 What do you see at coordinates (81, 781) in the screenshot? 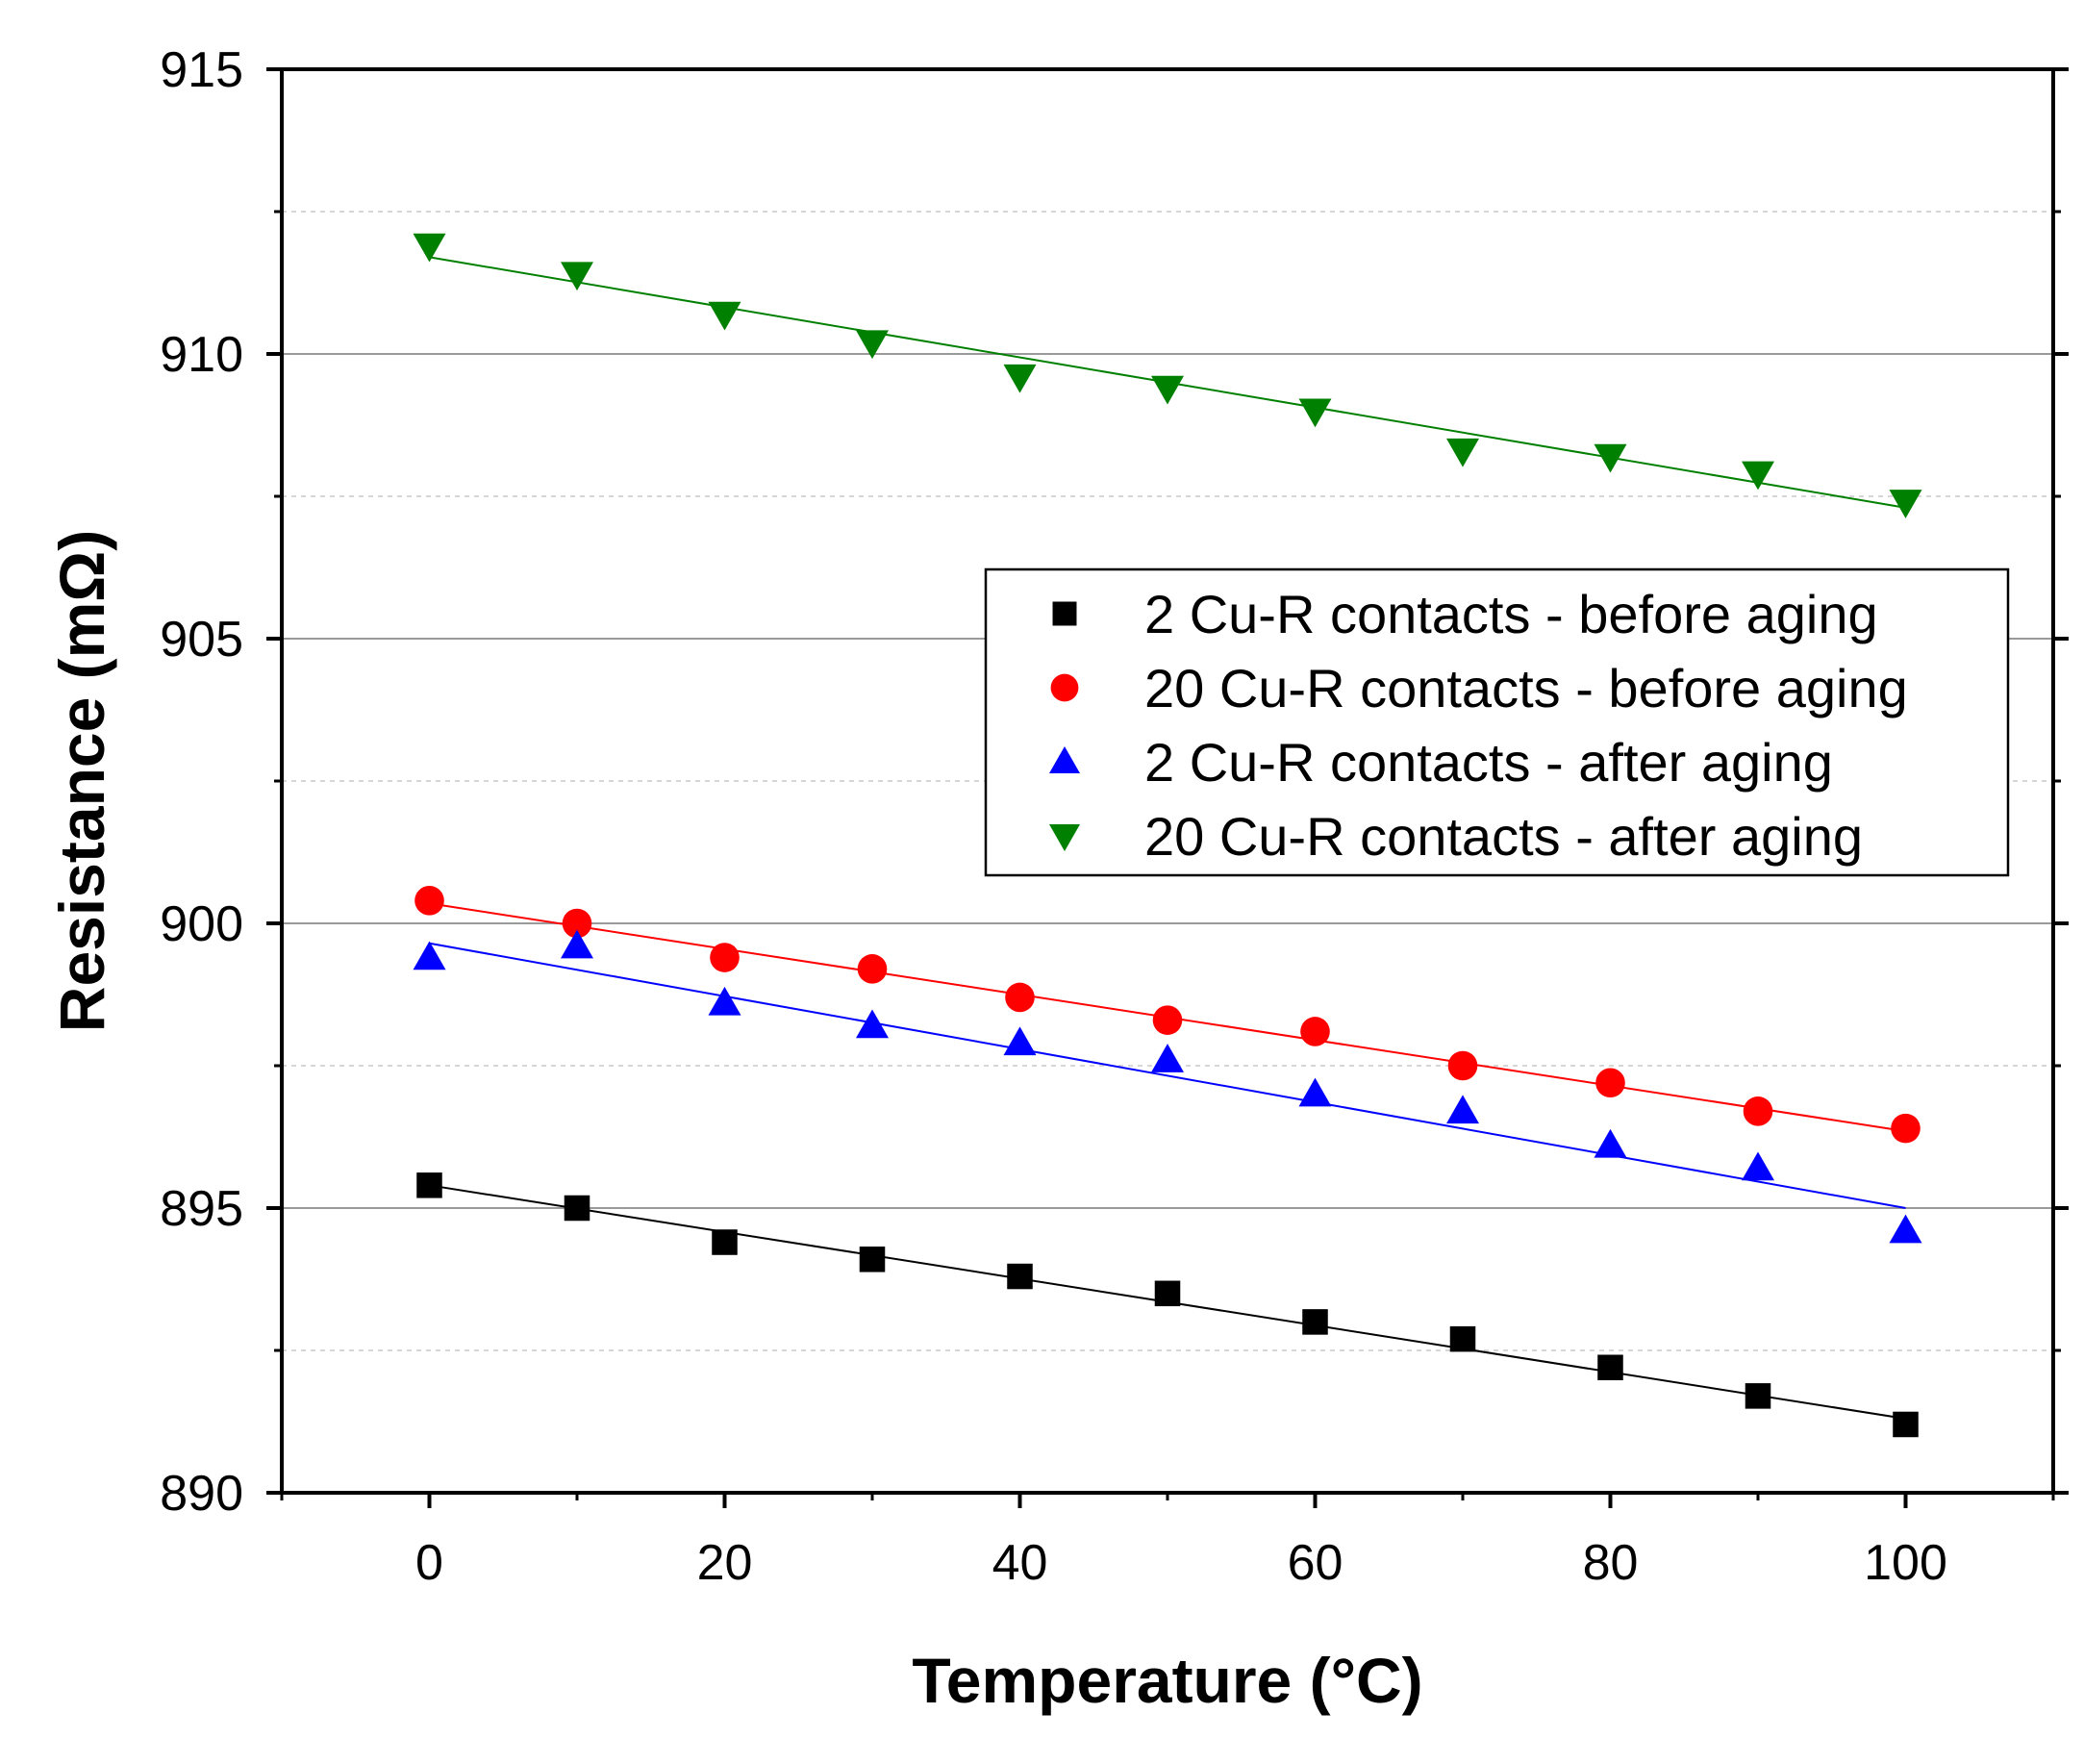
I see `y-axis-title: Resistance (mΩ)` at bounding box center [81, 781].